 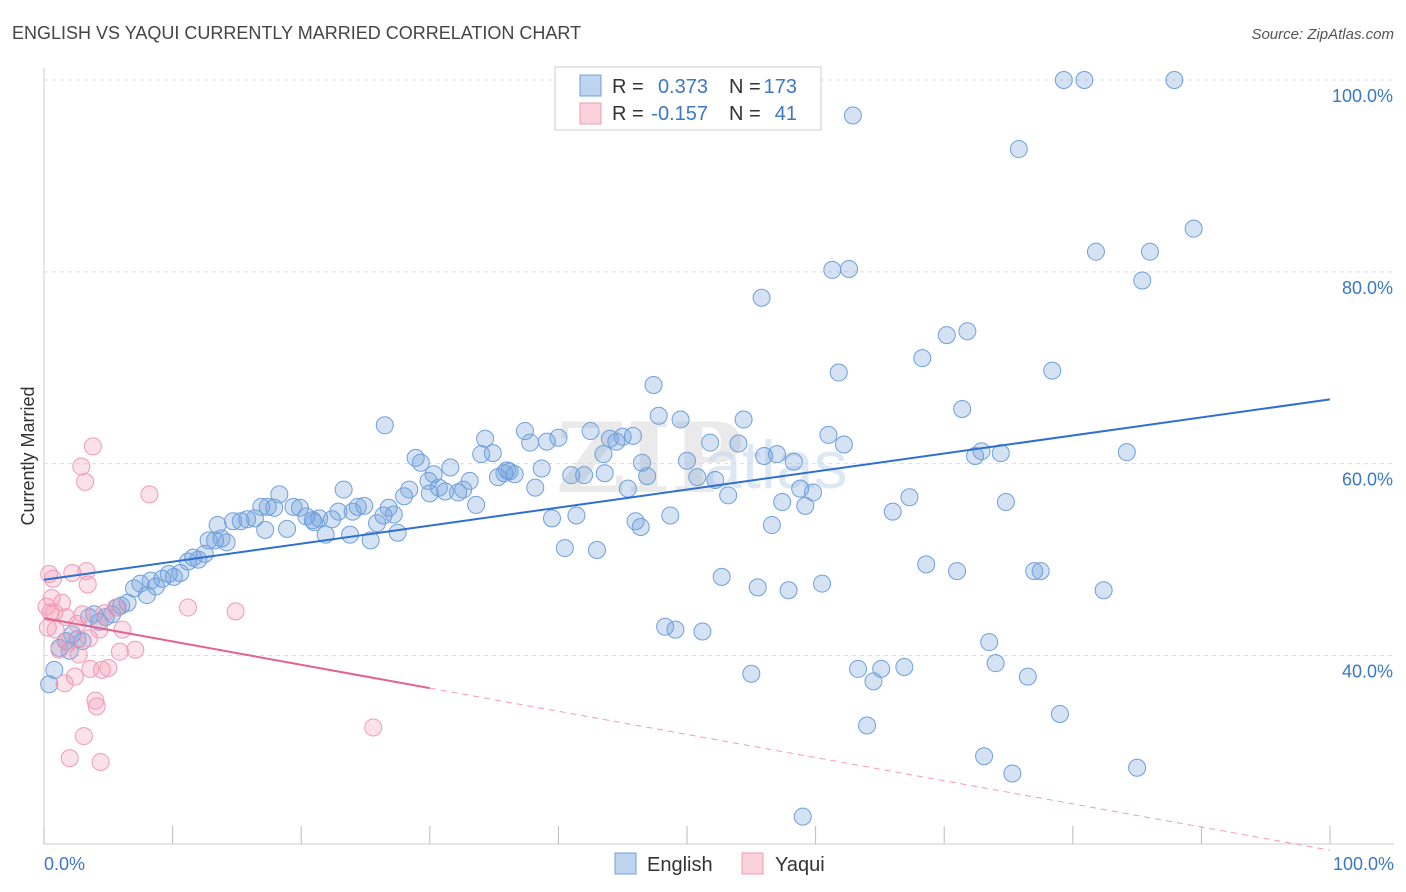 I want to click on legend-top-box, so click(x=688, y=98).